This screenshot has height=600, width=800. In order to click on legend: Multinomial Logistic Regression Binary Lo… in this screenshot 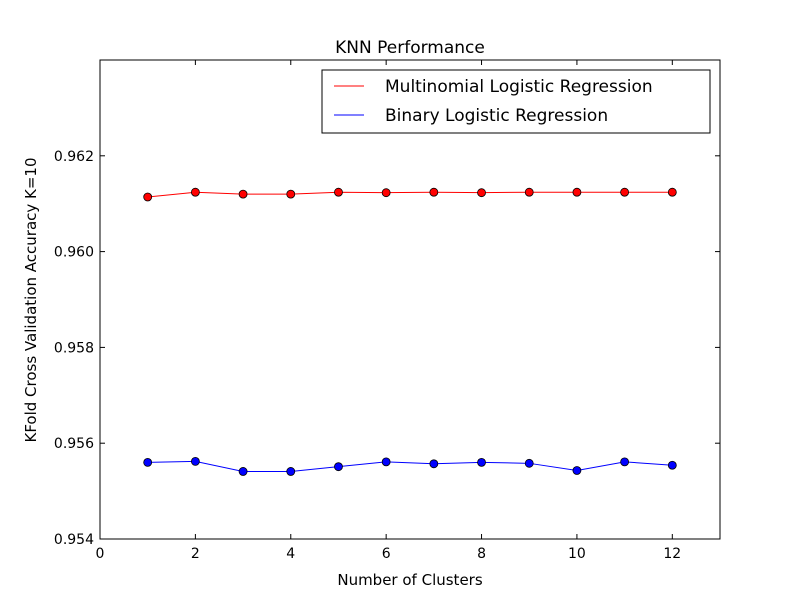, I will do `click(516, 101)`.